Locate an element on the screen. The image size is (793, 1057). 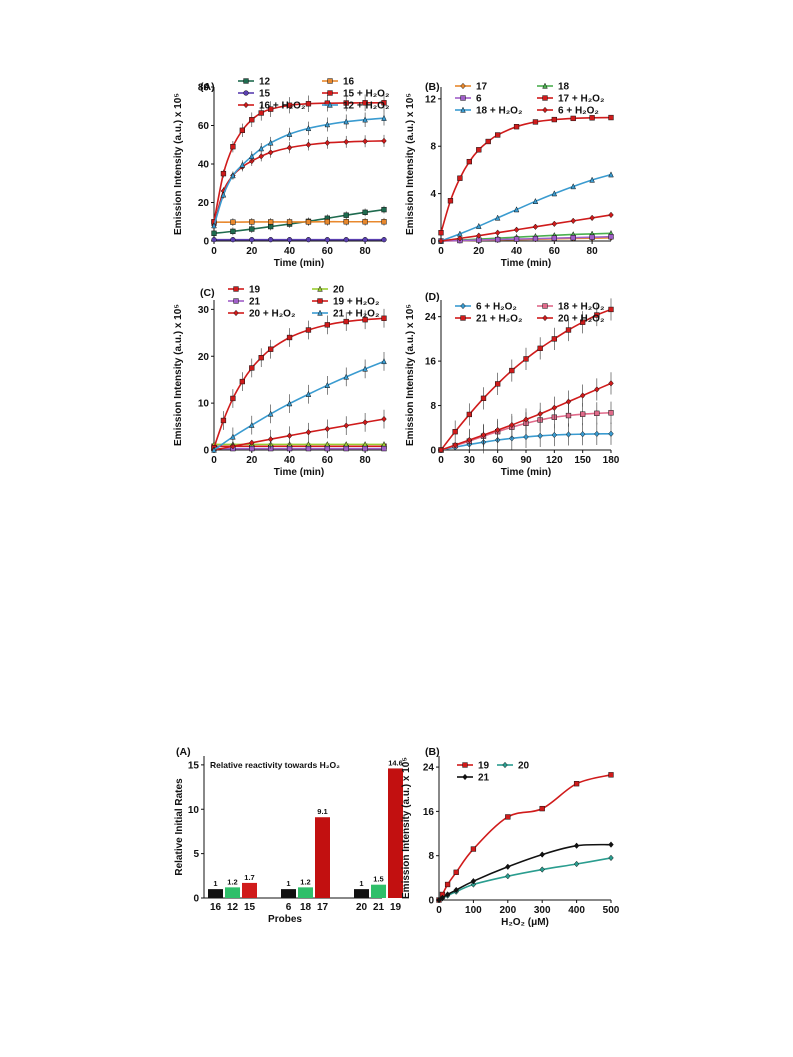
legend-entry: 17 is located at coordinates (471, 87).